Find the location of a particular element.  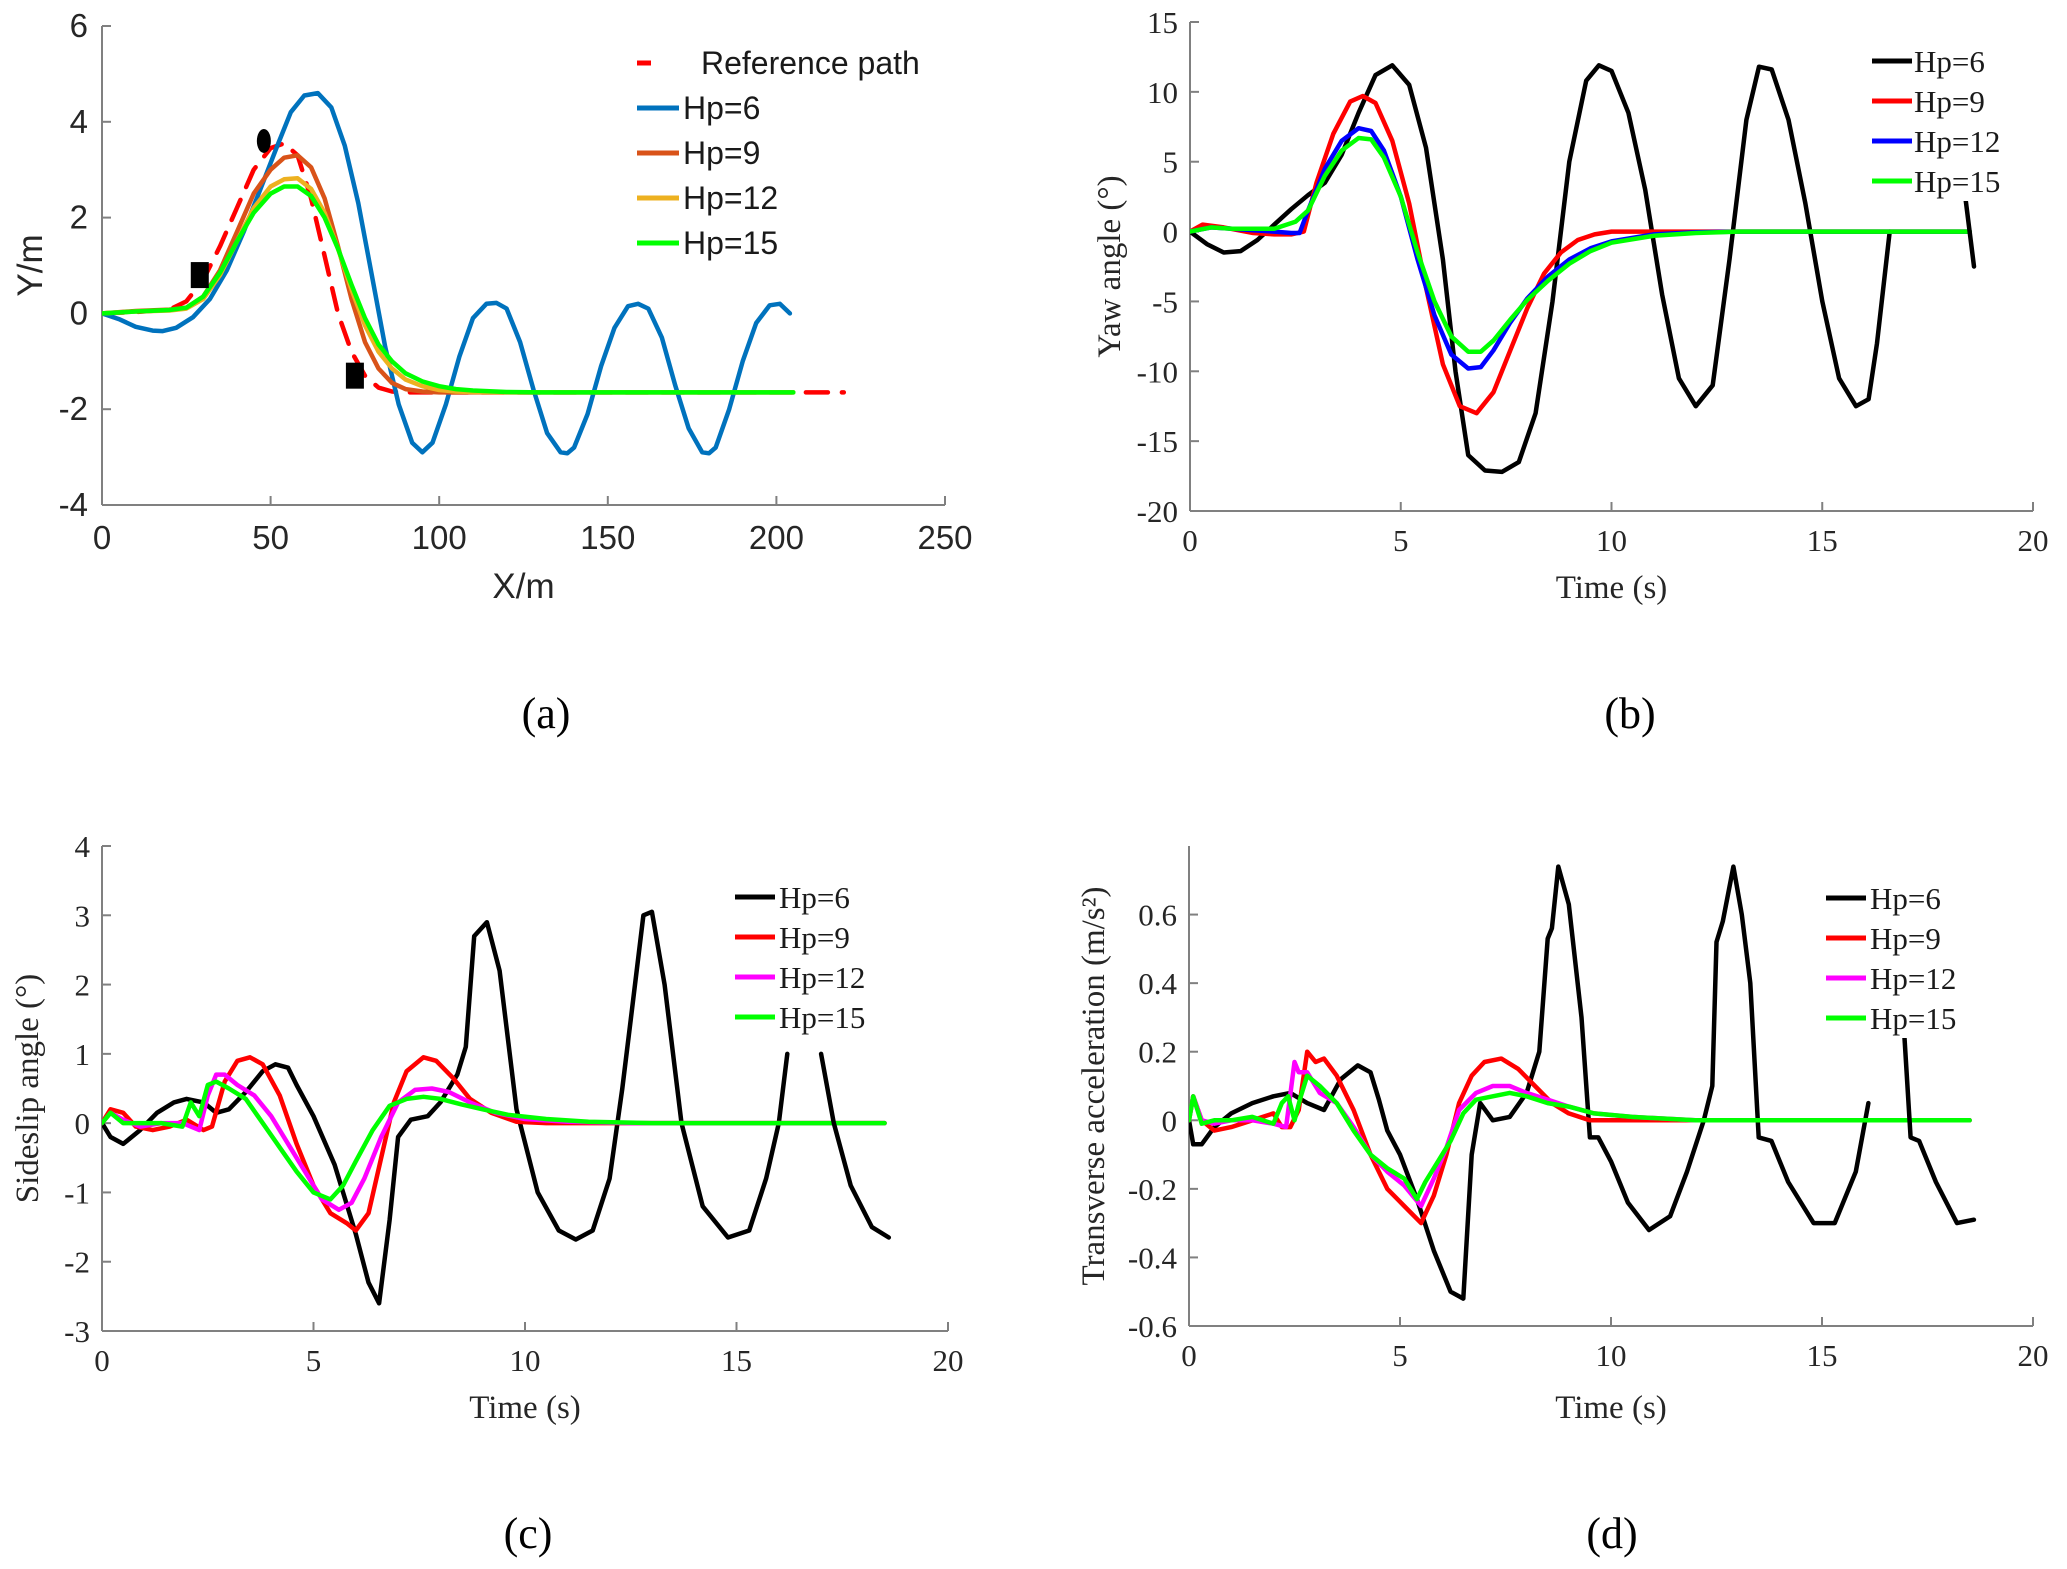

y-tick-label: 0.2 is located at coordinates (1157, 1052).